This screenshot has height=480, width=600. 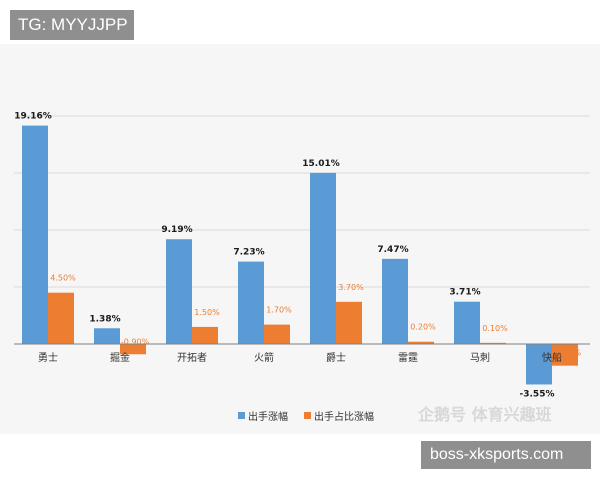 What do you see at coordinates (33, 117) in the screenshot?
I see `data-label-series-1: 19.16%` at bounding box center [33, 117].